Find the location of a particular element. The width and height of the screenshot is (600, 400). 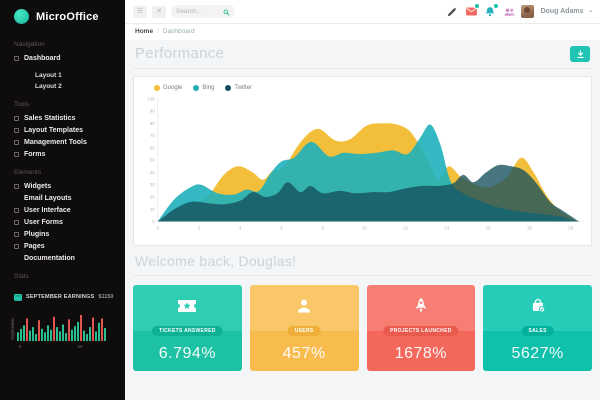

logo: MicroOffice is located at coordinates (62, 16).